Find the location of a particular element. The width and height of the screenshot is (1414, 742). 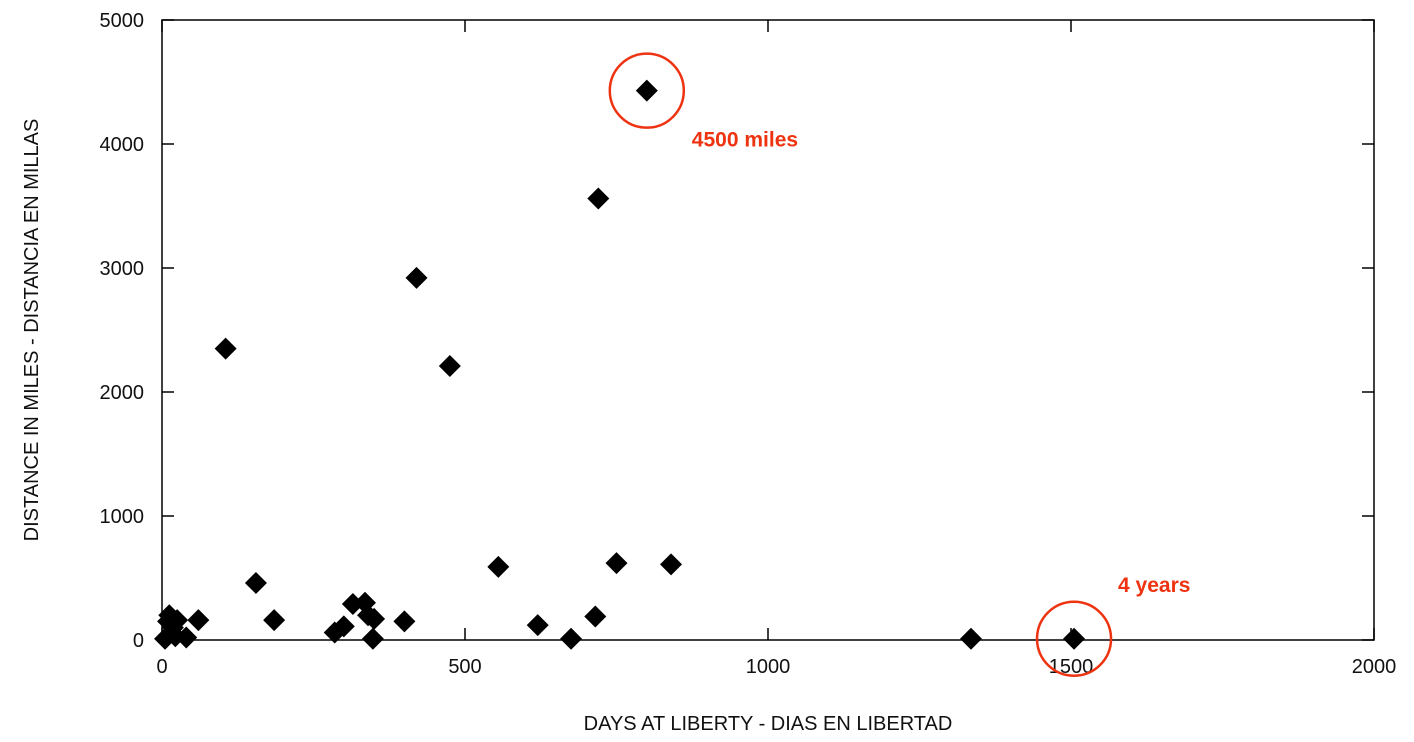

y-tick-label: 2000 is located at coordinates (122, 393).